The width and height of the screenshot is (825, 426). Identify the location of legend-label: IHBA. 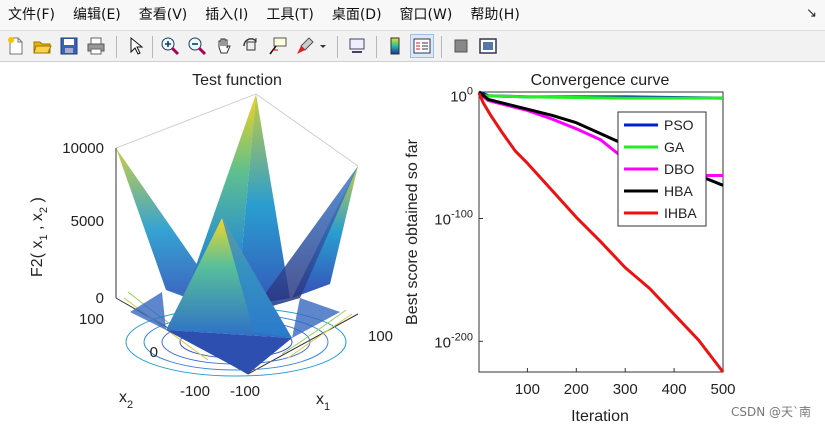
(680, 213).